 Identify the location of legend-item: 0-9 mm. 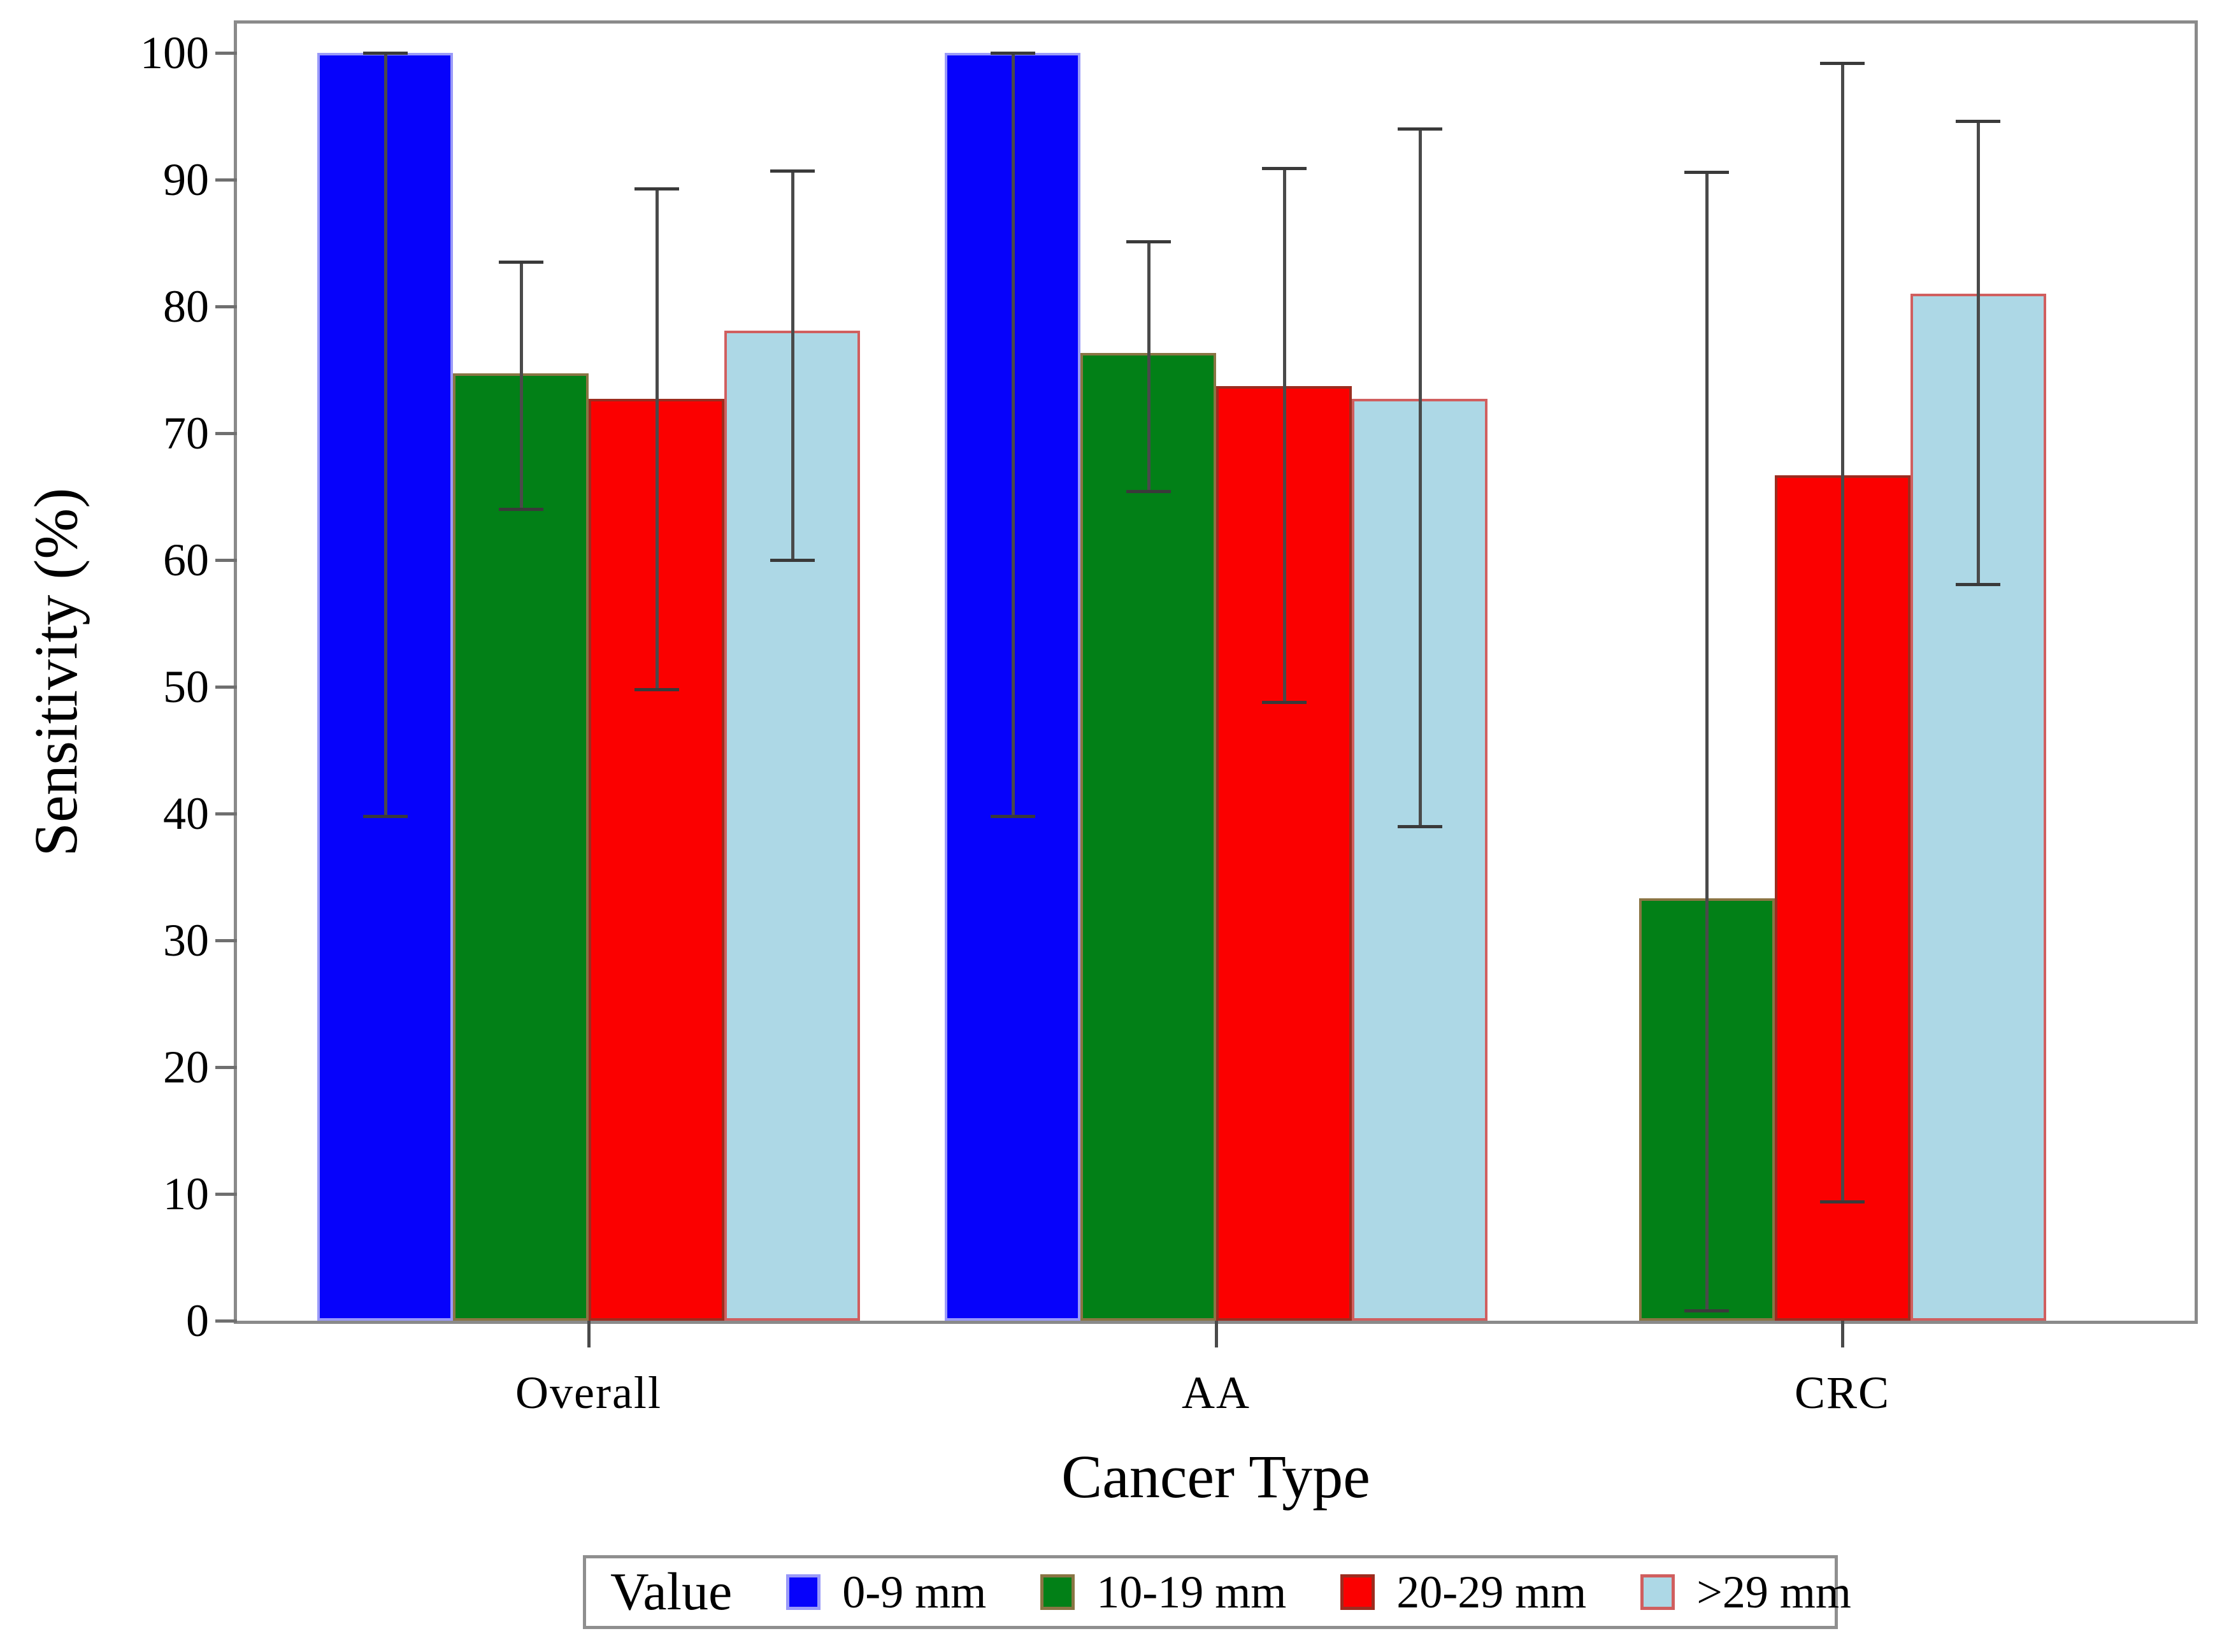
(886, 1592).